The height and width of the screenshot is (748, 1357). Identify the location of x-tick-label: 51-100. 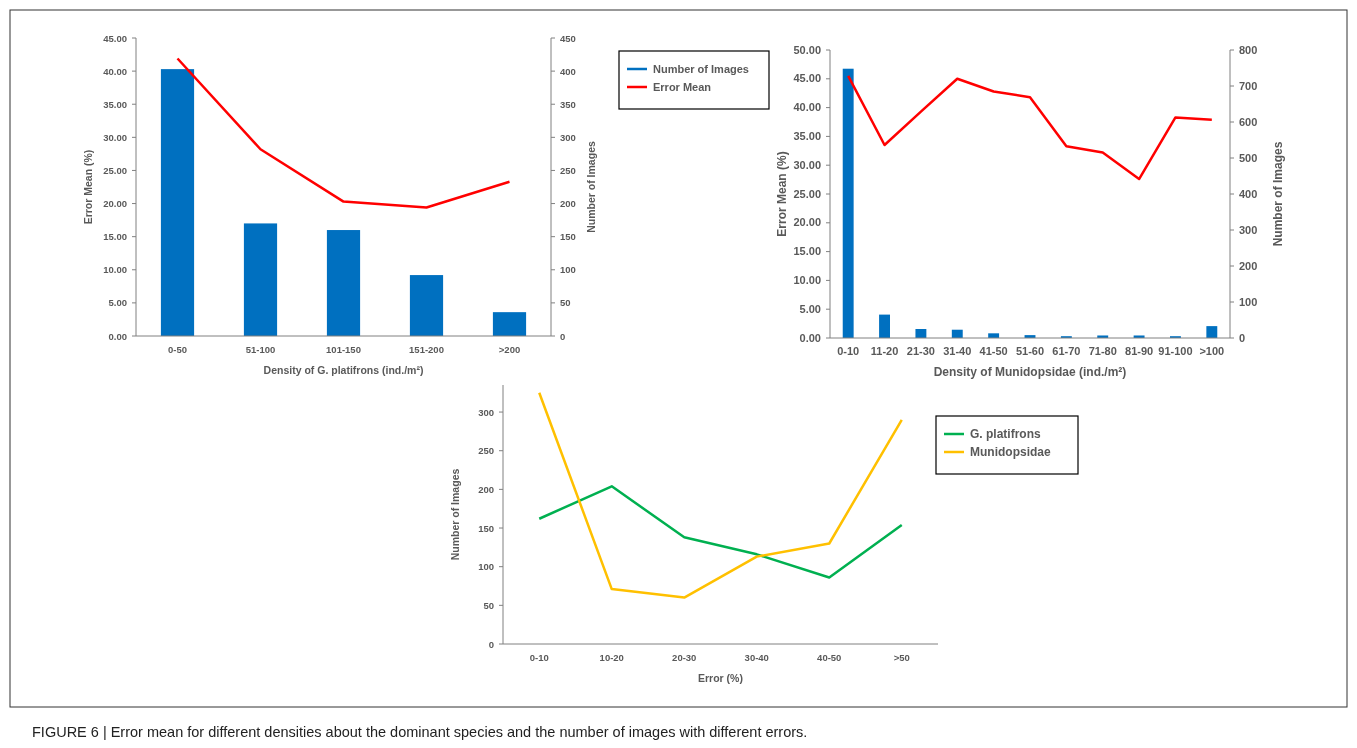
(260, 349).